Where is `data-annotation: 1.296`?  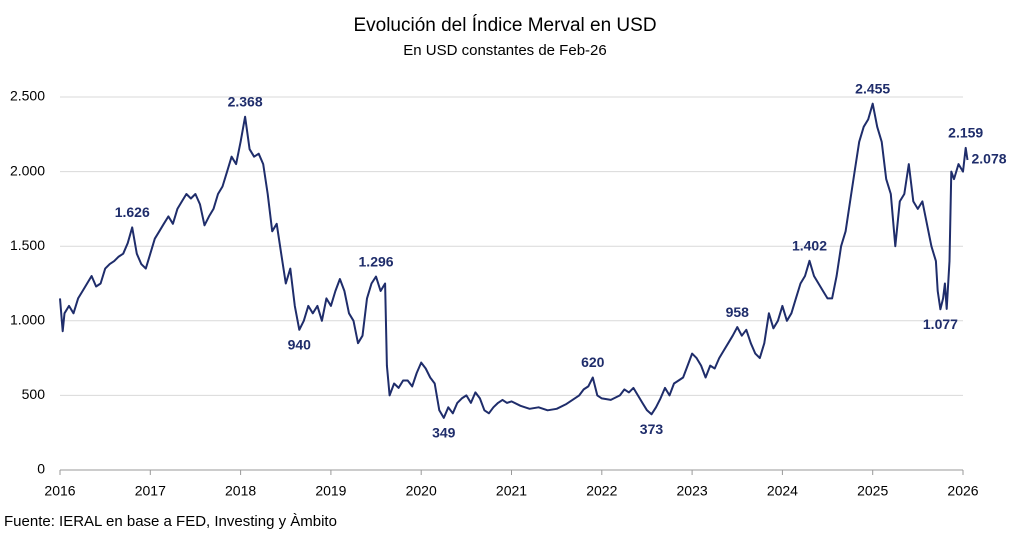 data-annotation: 1.296 is located at coordinates (376, 261).